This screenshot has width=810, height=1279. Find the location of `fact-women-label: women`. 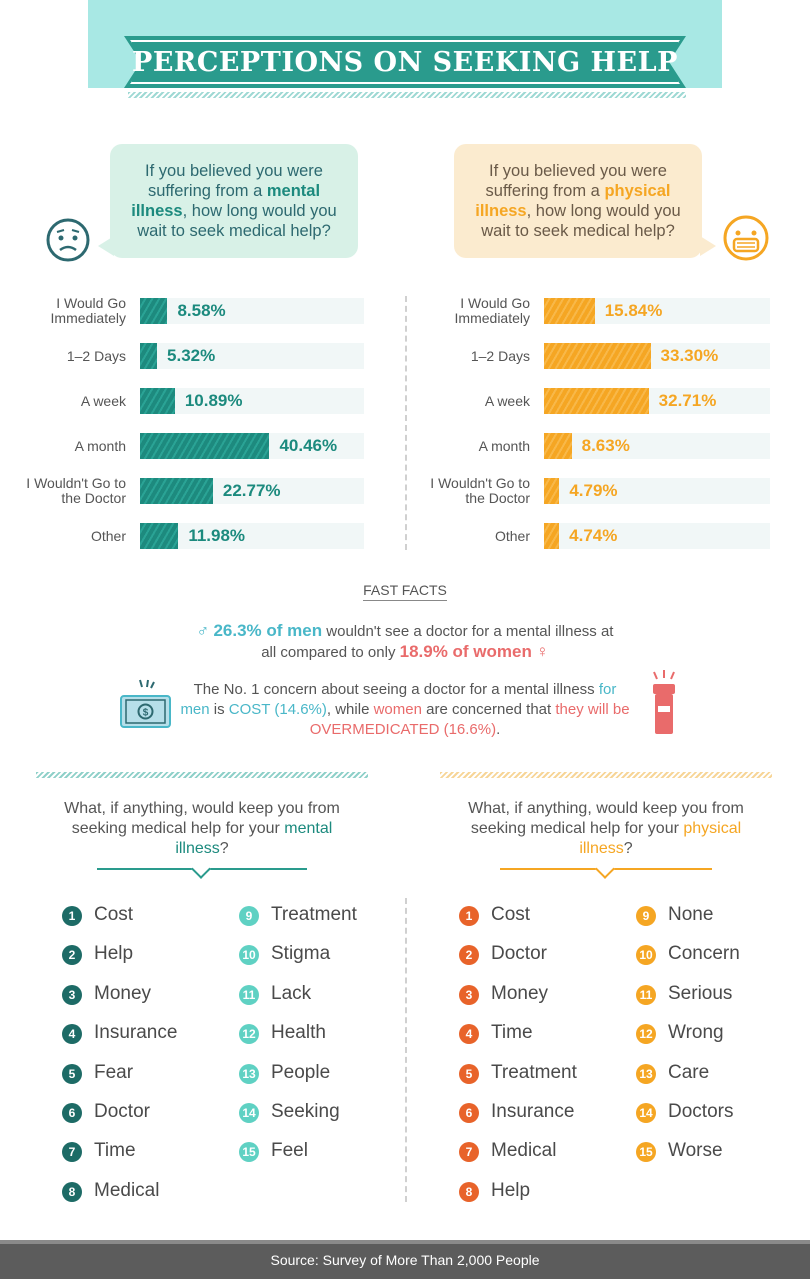

fact-women-label: women is located at coordinates (397, 709).